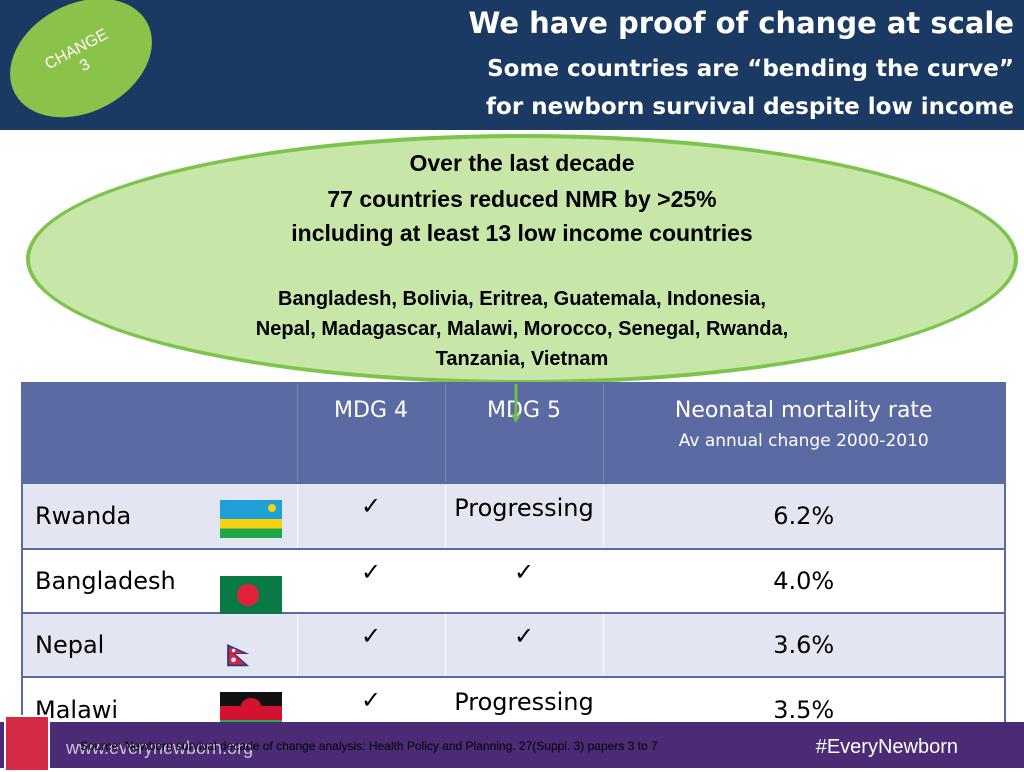 This screenshot has height=772, width=1024. Describe the element at coordinates (524, 433) in the screenshot. I see `header-mdg5: MDG 5` at that location.